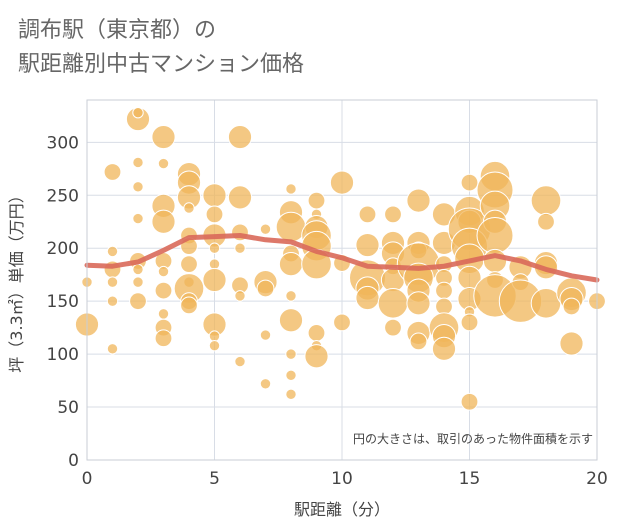  I want to click on y-tick-label: 0, so click(73, 461).